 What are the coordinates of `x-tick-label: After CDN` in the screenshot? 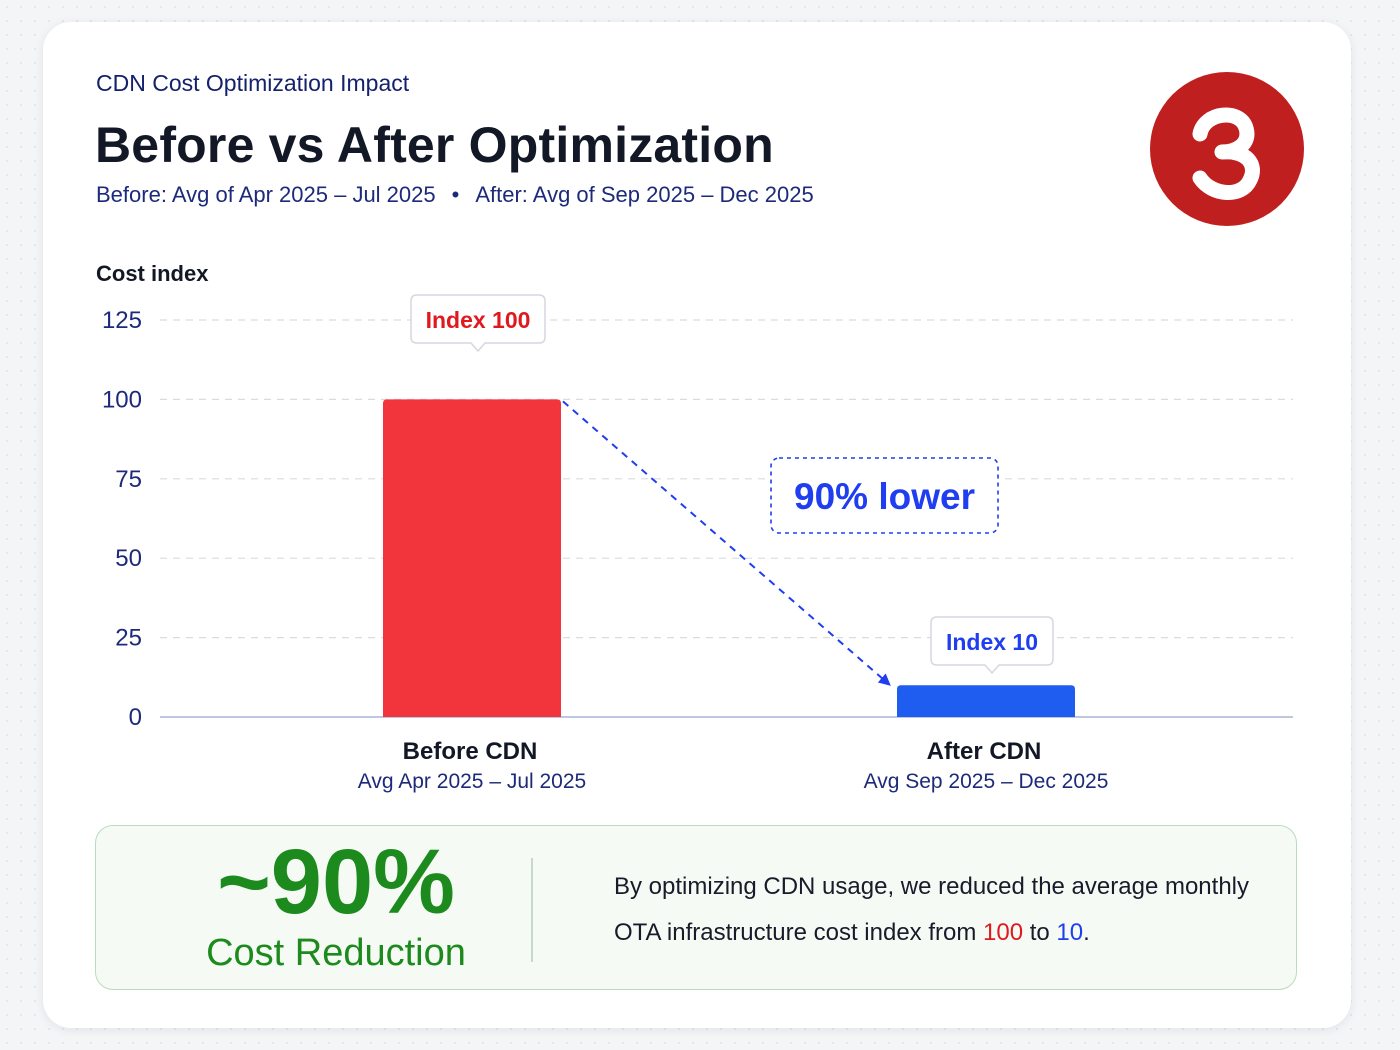 It's located at (984, 751).